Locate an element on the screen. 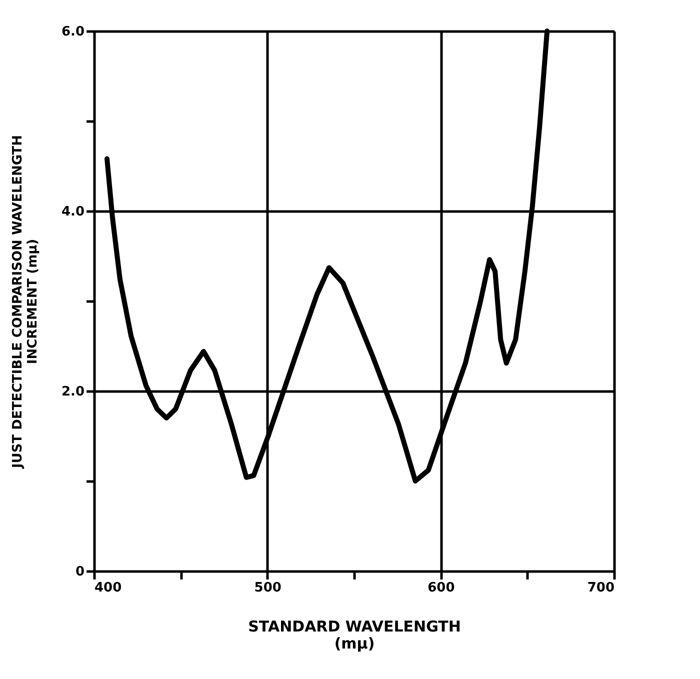  y-axis-title: JUST DETECTIBLE COMPARISON WAVELENGTH INCREMENT (mμ) is located at coordinates (25, 302).